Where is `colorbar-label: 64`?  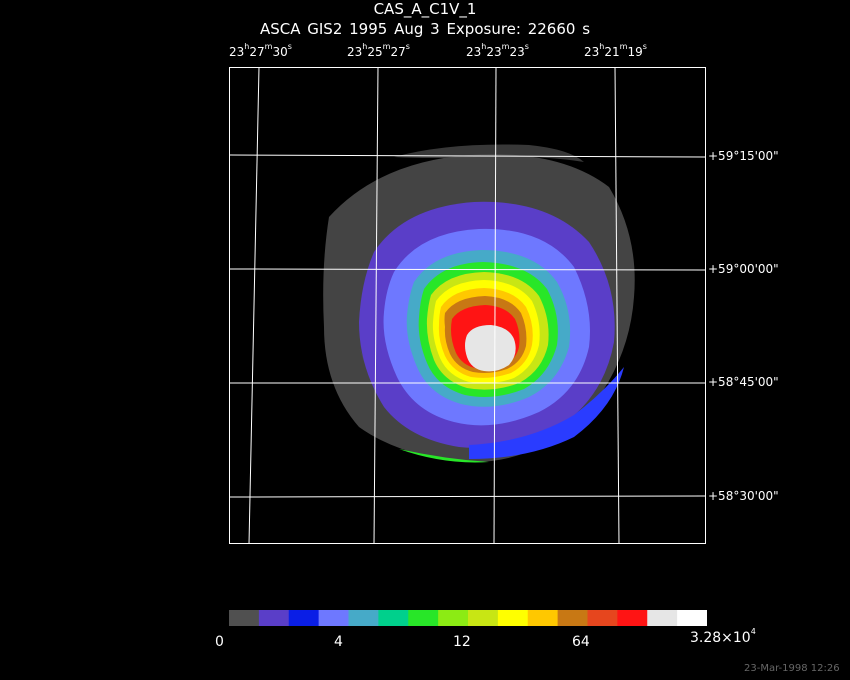
colorbar-label: 64 is located at coordinates (581, 642).